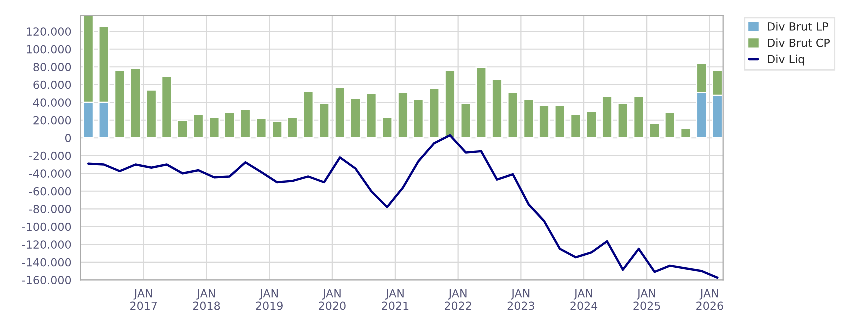 The width and height of the screenshot is (851, 313). Describe the element at coordinates (144, 300) in the screenshot. I see `x-tick-label: JAN 2017` at that location.